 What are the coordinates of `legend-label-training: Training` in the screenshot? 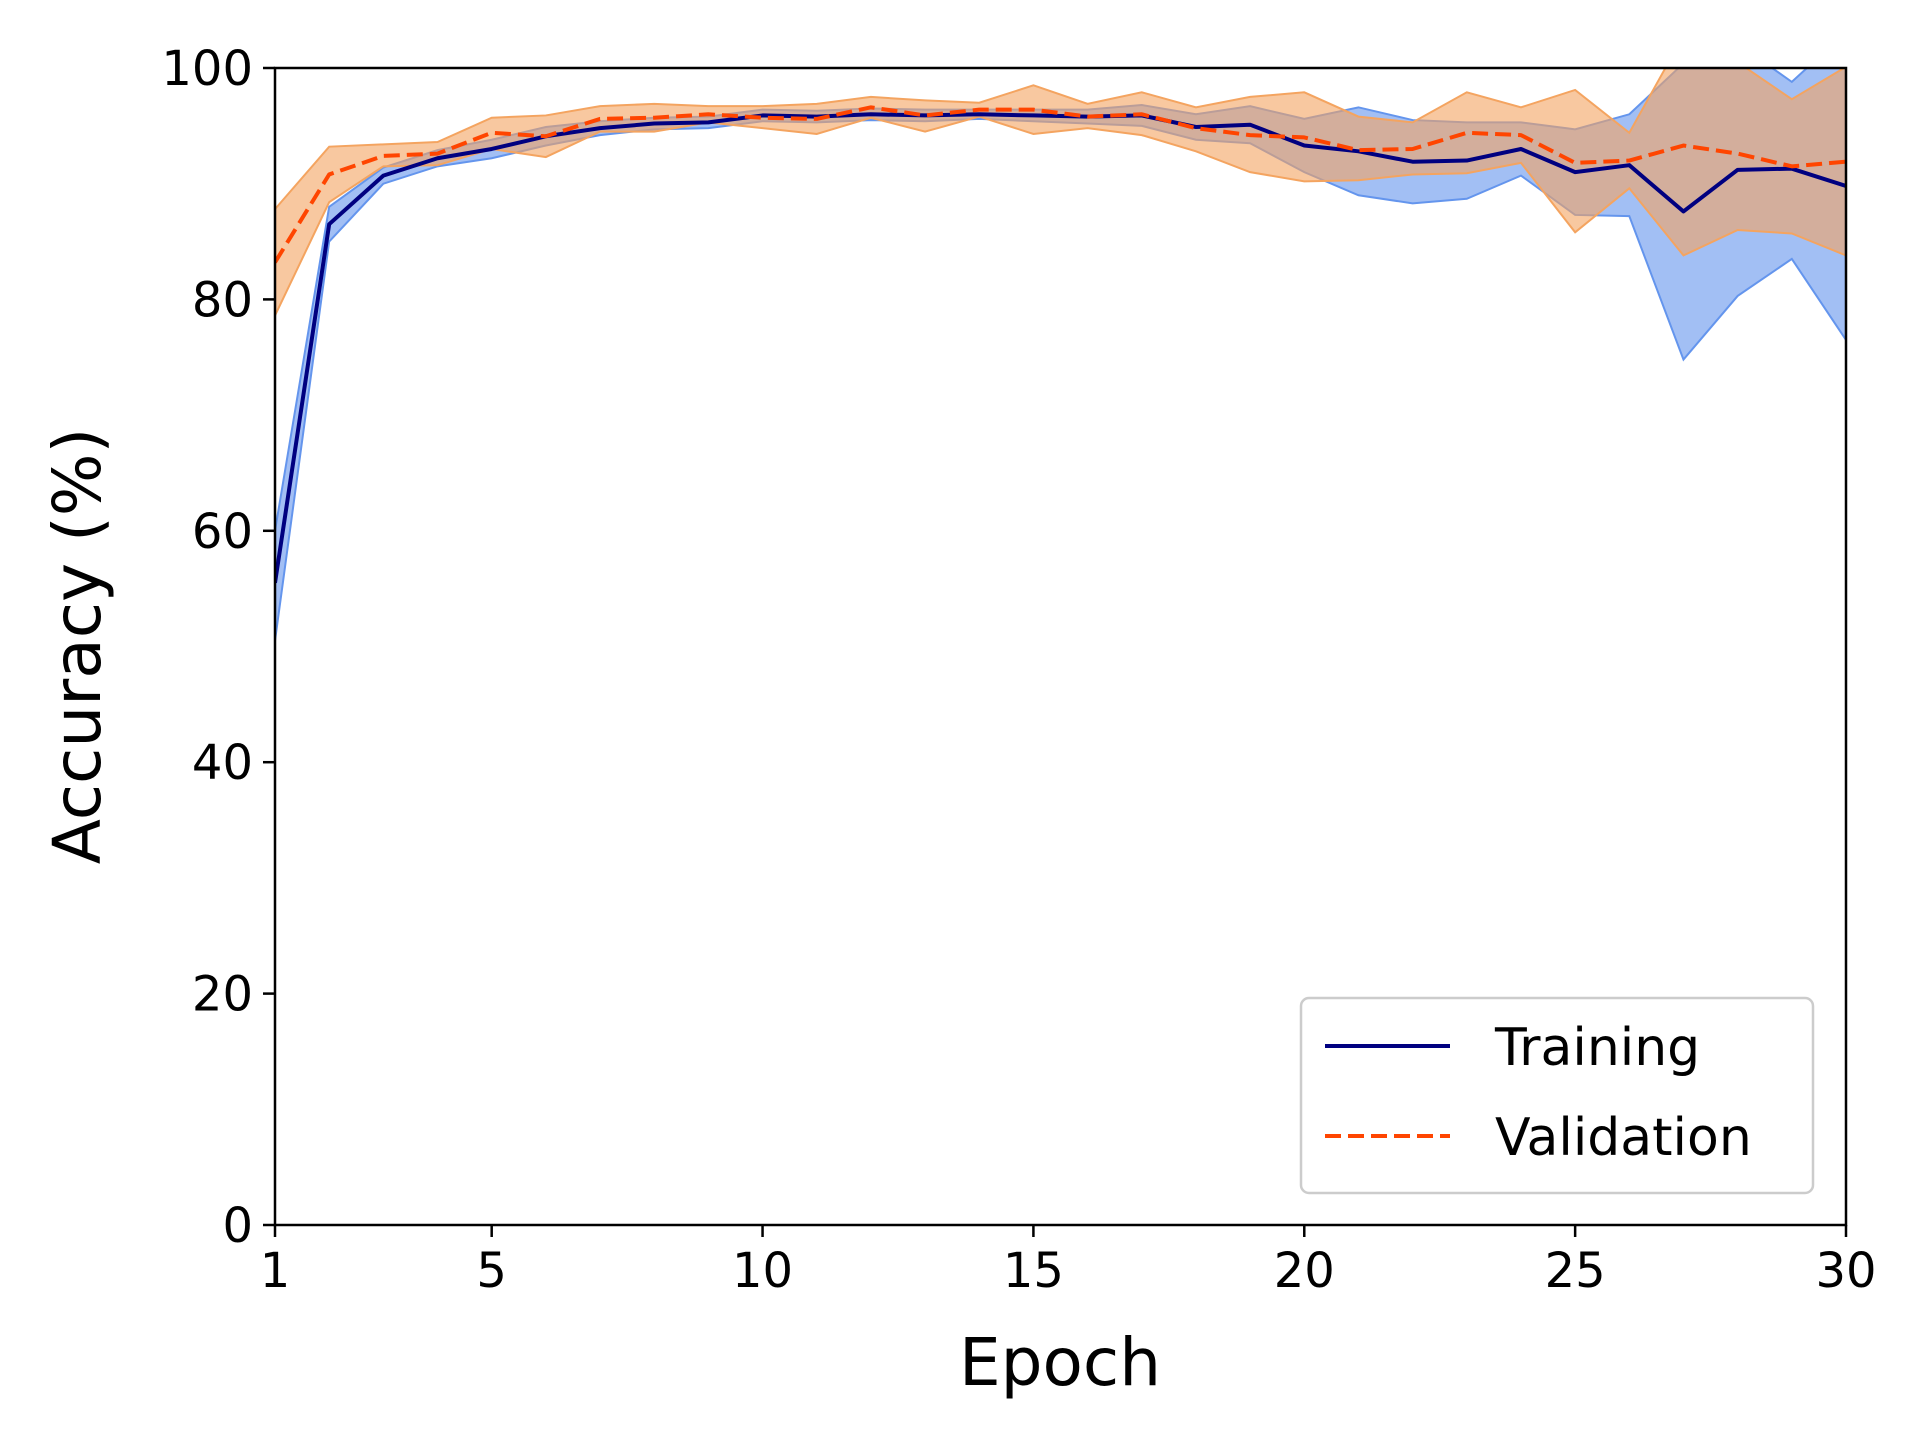 It's located at (1597, 1048).